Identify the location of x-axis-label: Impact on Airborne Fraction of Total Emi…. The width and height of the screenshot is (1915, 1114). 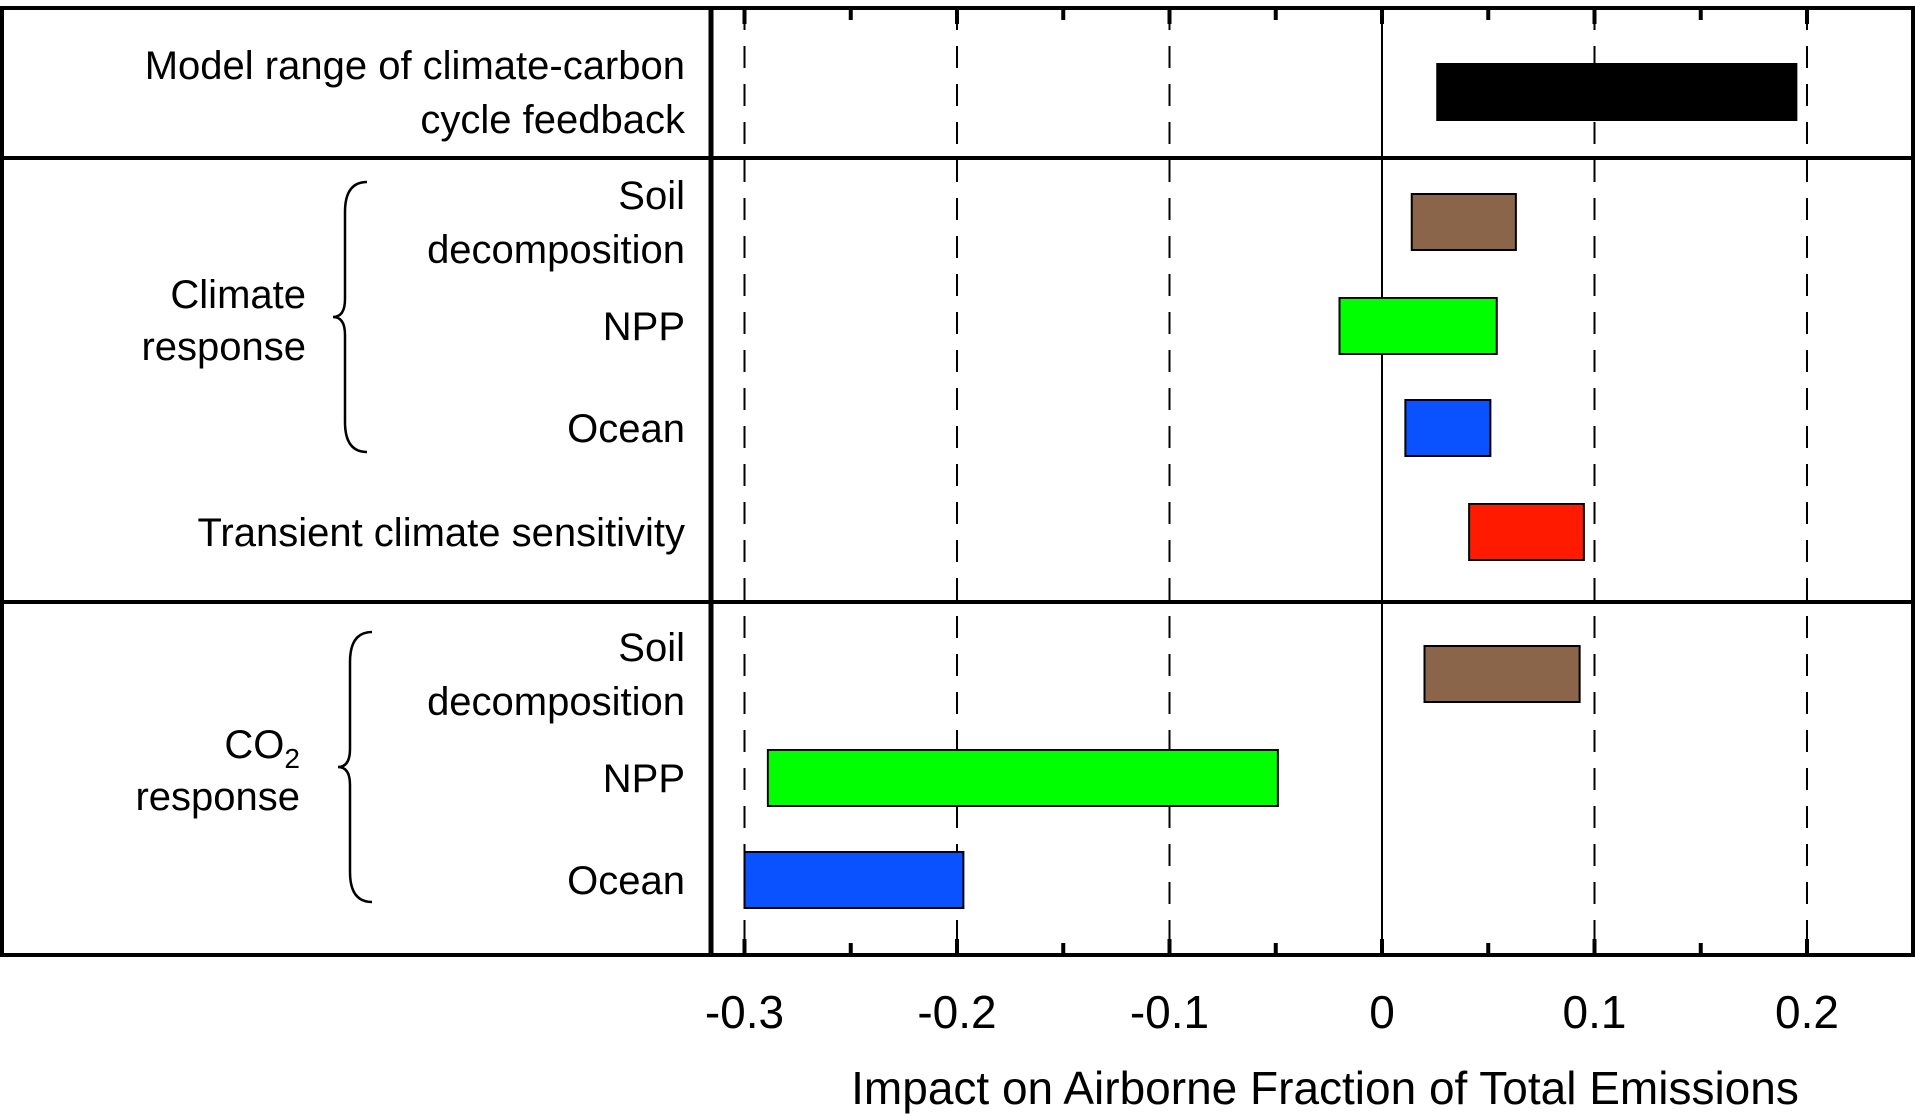
(1325, 1088).